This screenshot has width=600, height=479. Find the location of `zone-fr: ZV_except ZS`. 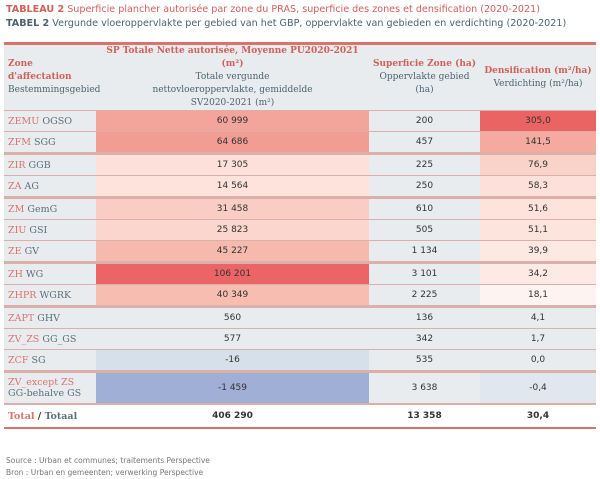

zone-fr: ZV_except ZS is located at coordinates (41, 382).